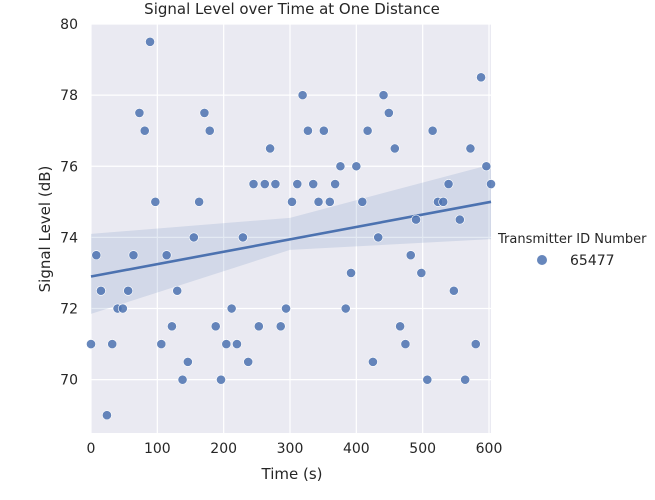 This screenshot has height=500, width=655. Describe the element at coordinates (290, 449) in the screenshot. I see `x-tick-label: 300` at that location.